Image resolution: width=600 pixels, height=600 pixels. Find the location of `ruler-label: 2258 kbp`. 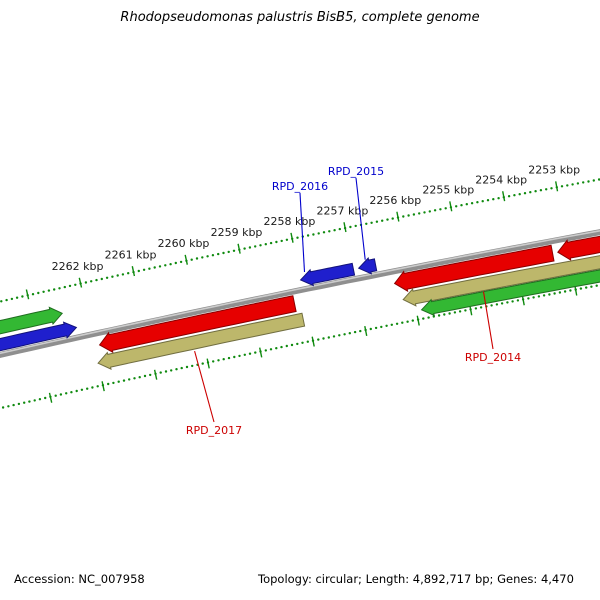

ruler-label: 2258 kbp is located at coordinates (289, 221).